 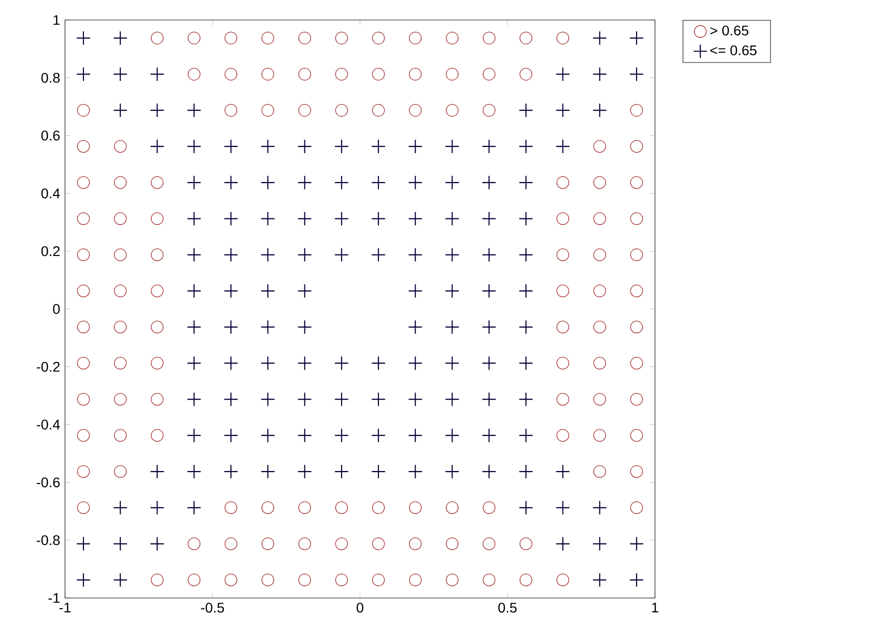 What do you see at coordinates (57, 20) in the screenshot?
I see `y-tick-label: 1` at bounding box center [57, 20].